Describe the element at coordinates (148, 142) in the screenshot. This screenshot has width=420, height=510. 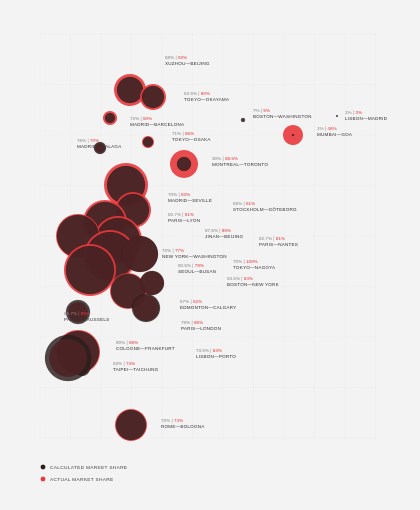
I see `bubble-calculated-tokyo-osaka` at that location.